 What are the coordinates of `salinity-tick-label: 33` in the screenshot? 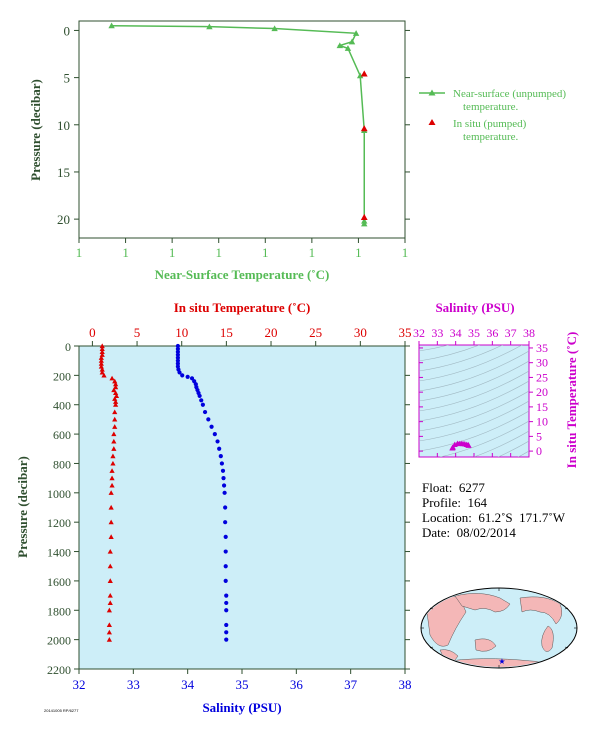 It's located at (133, 684).